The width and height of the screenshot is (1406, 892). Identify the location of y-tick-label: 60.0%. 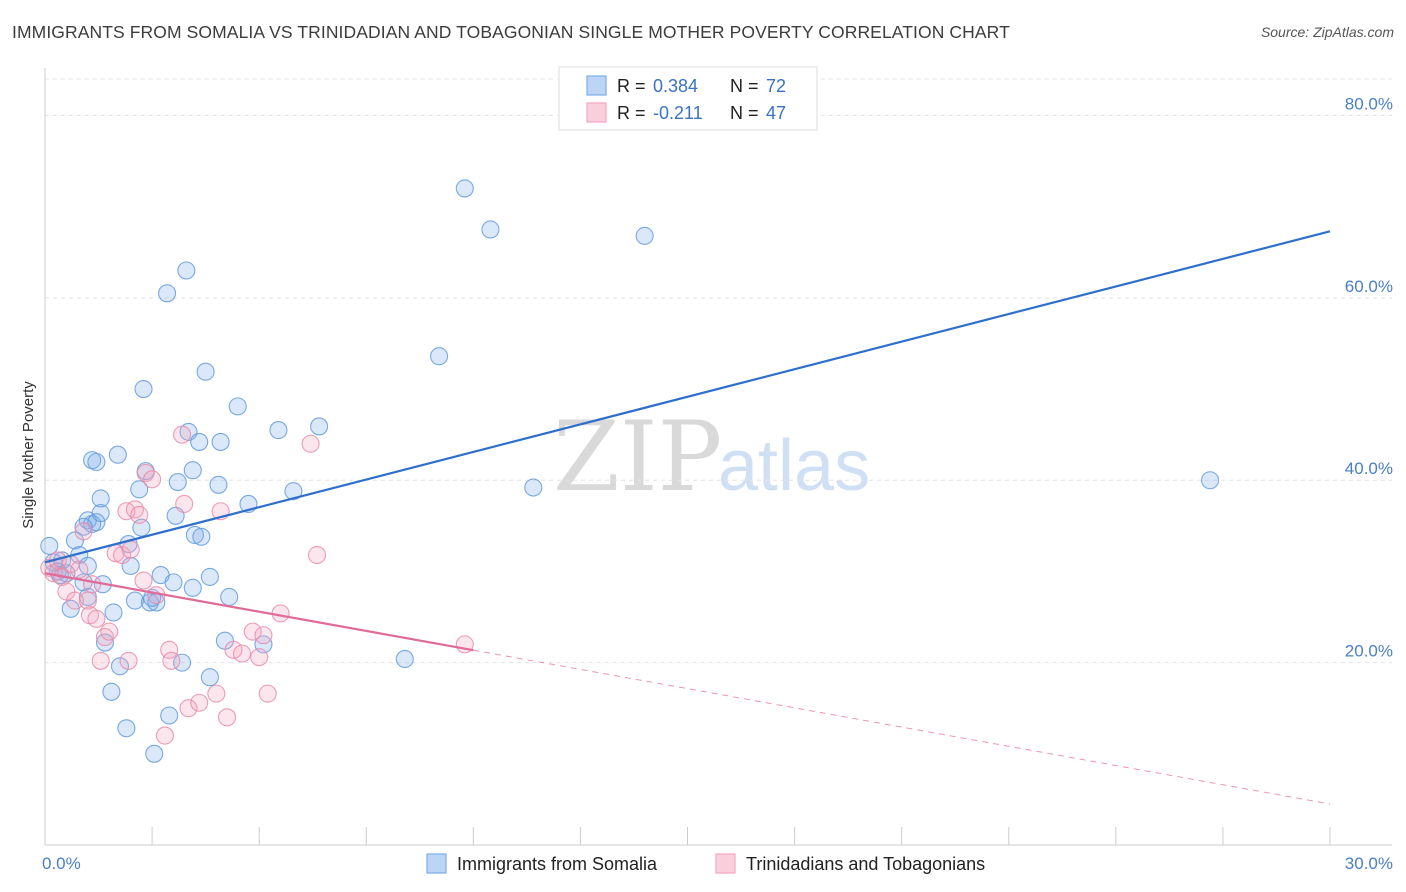
(1369, 286).